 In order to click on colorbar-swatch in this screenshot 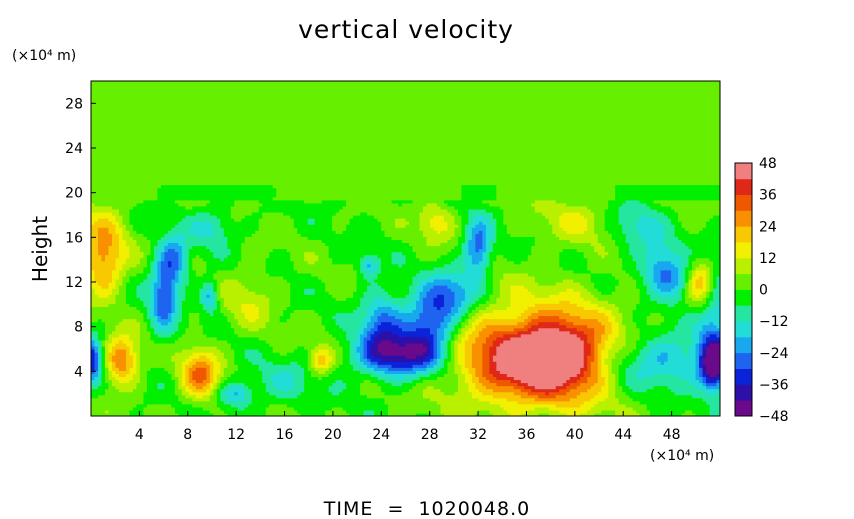, I will do `click(743, 345)`.